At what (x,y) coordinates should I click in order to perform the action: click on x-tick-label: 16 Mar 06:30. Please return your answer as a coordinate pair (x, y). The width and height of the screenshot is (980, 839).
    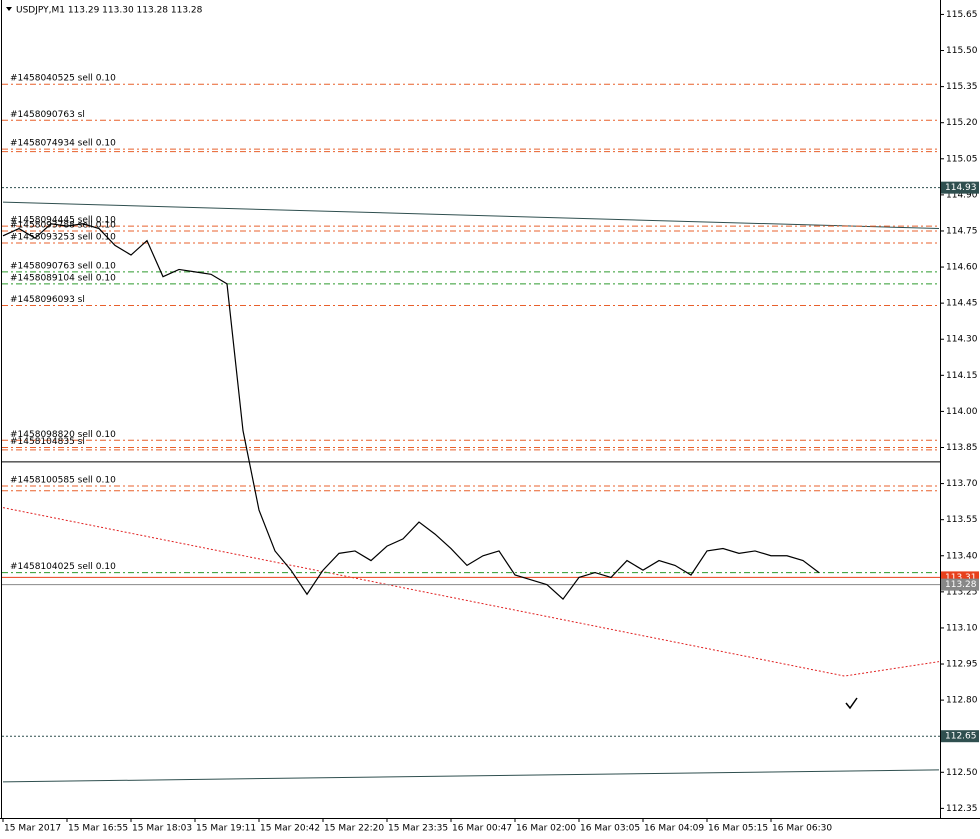
    Looking at the image, I should click on (802, 829).